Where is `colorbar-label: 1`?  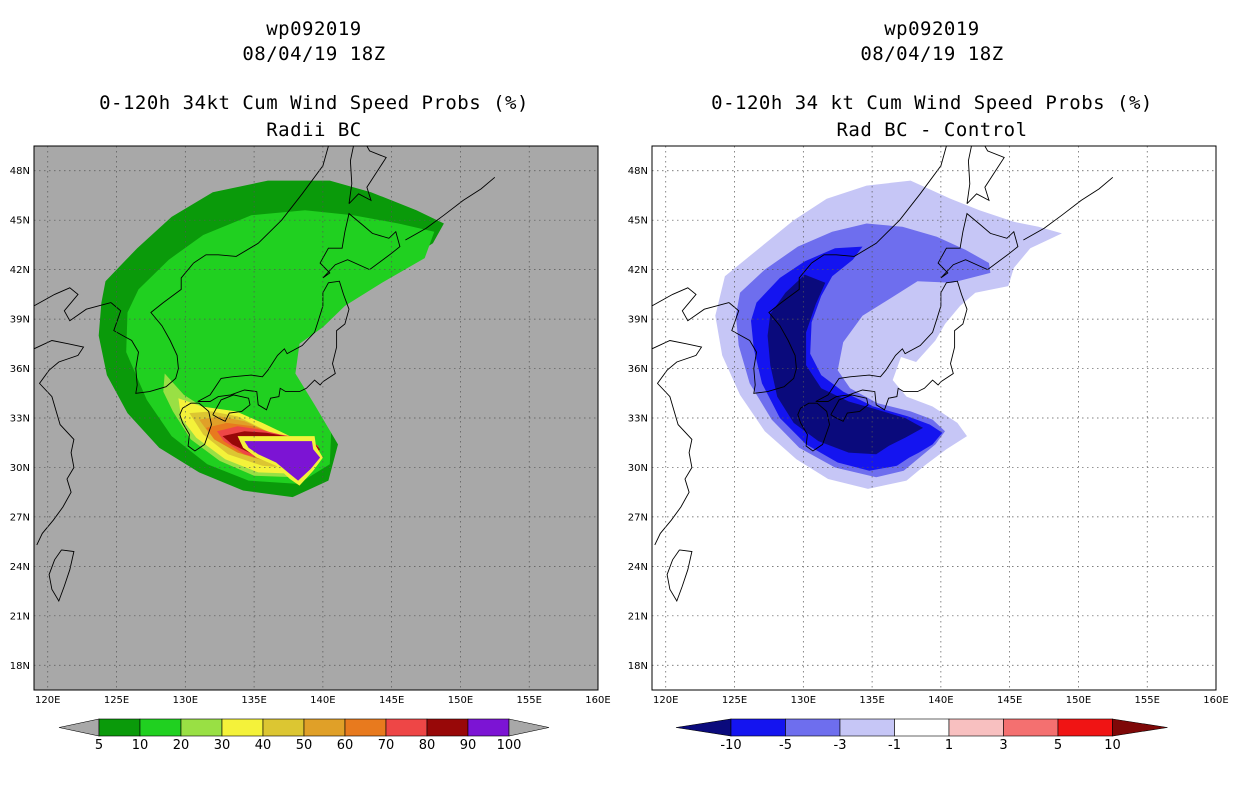 colorbar-label: 1 is located at coordinates (949, 745).